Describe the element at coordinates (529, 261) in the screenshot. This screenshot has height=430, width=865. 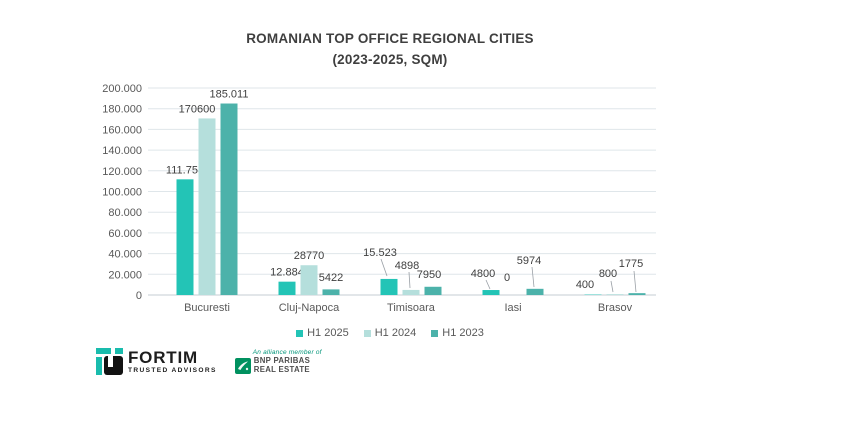
I see `bar-value-label: 5974` at that location.